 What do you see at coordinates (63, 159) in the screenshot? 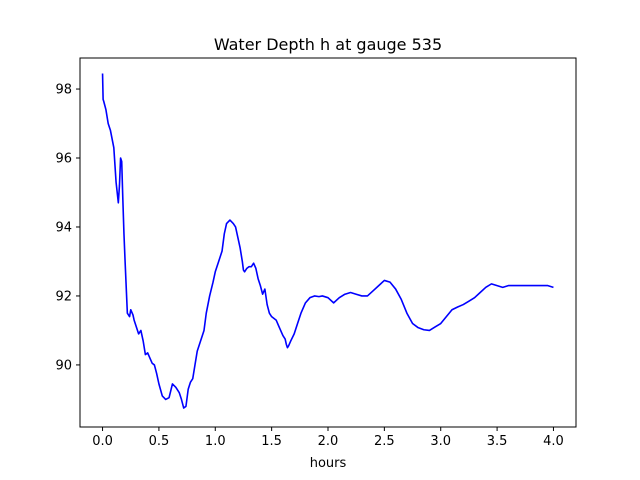
I see `y-tick-label: 96` at bounding box center [63, 159].